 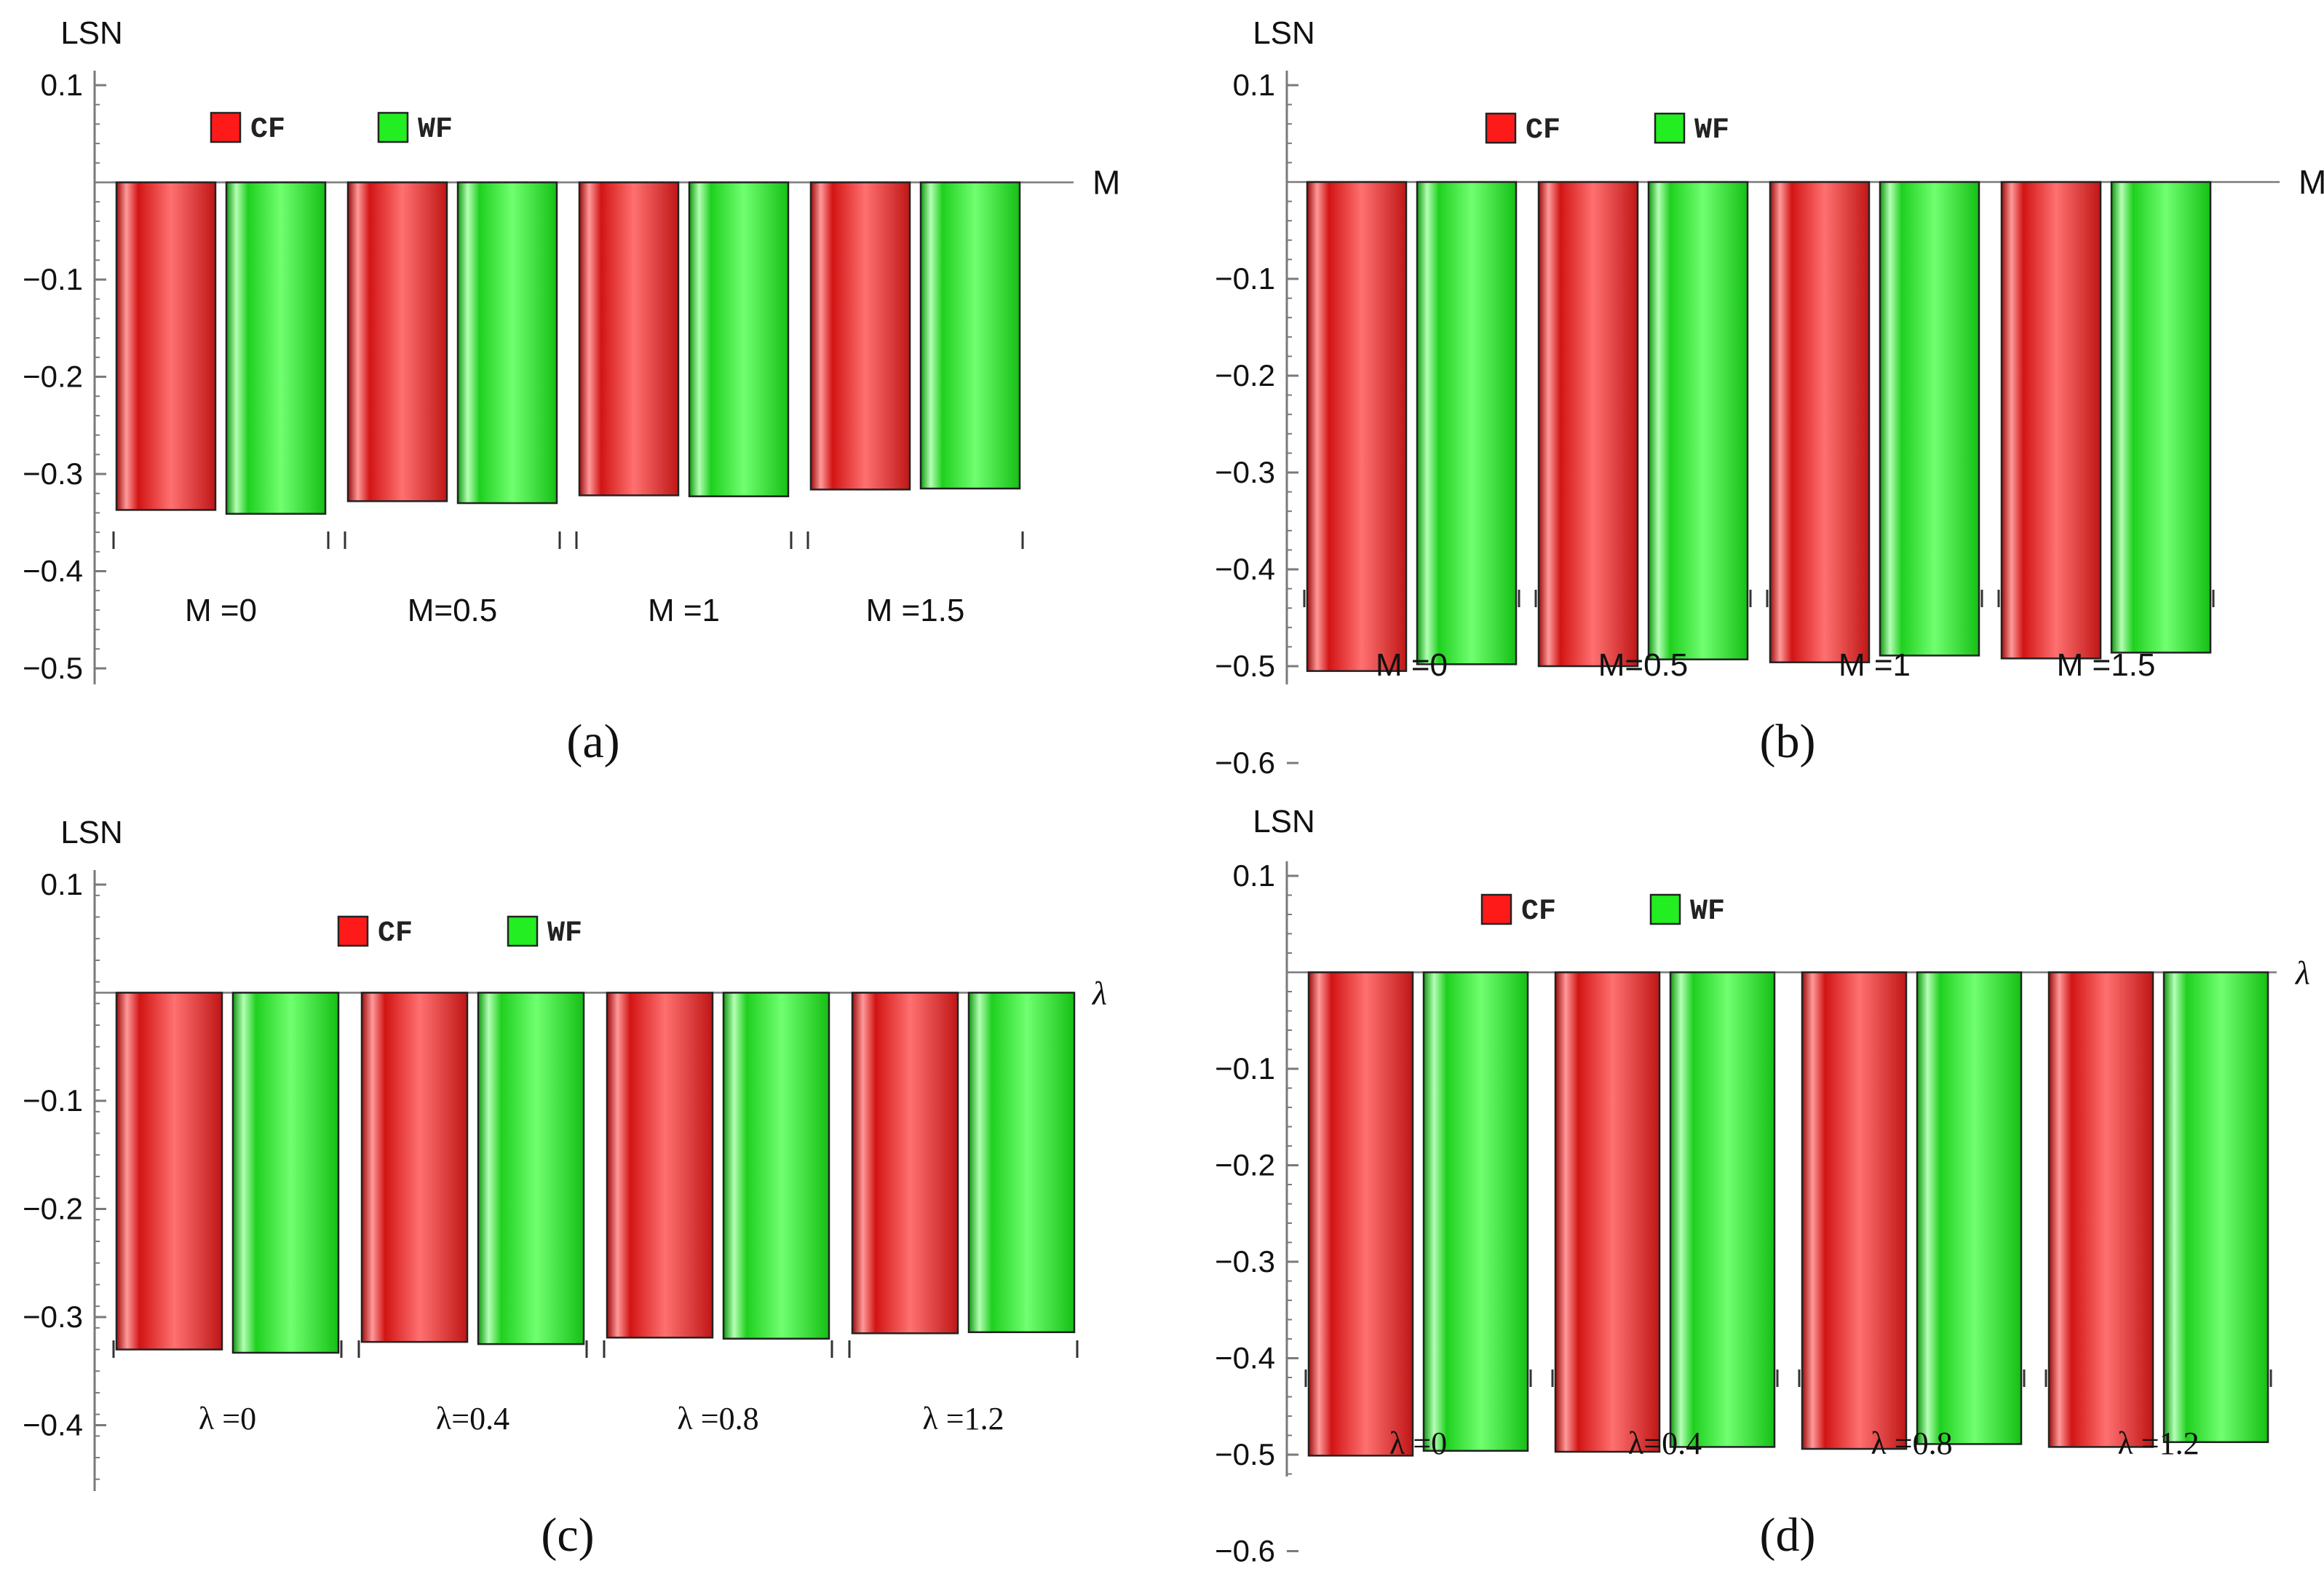 I want to click on panel-label: (d), so click(x=1788, y=1535).